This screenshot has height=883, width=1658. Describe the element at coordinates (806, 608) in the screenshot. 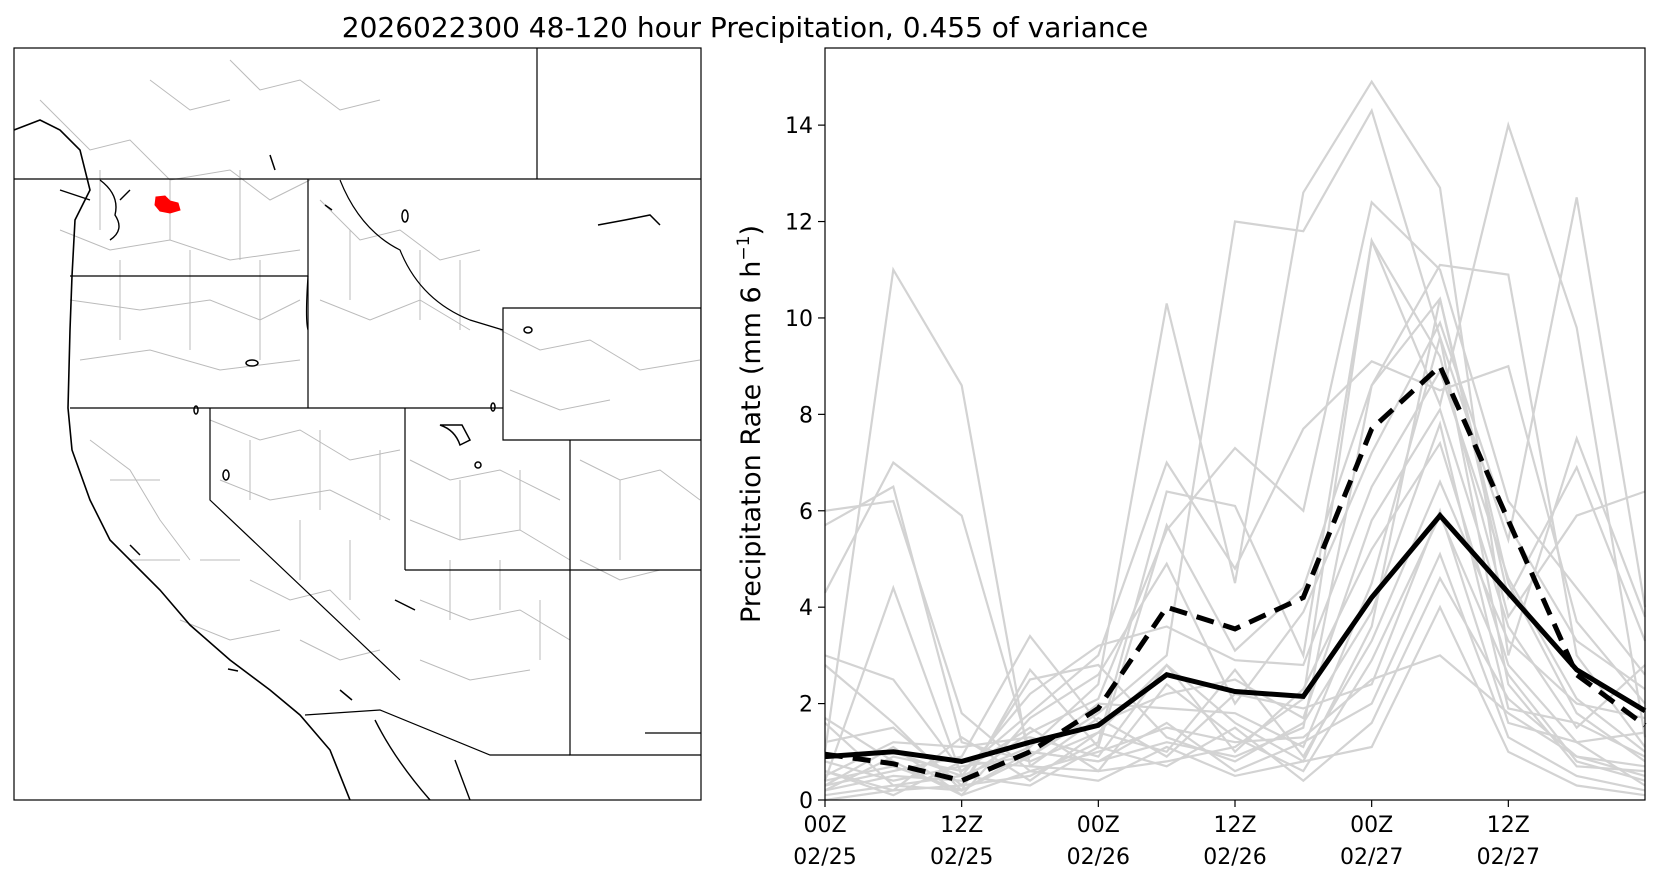

I see `y-tick-label: 4` at that location.